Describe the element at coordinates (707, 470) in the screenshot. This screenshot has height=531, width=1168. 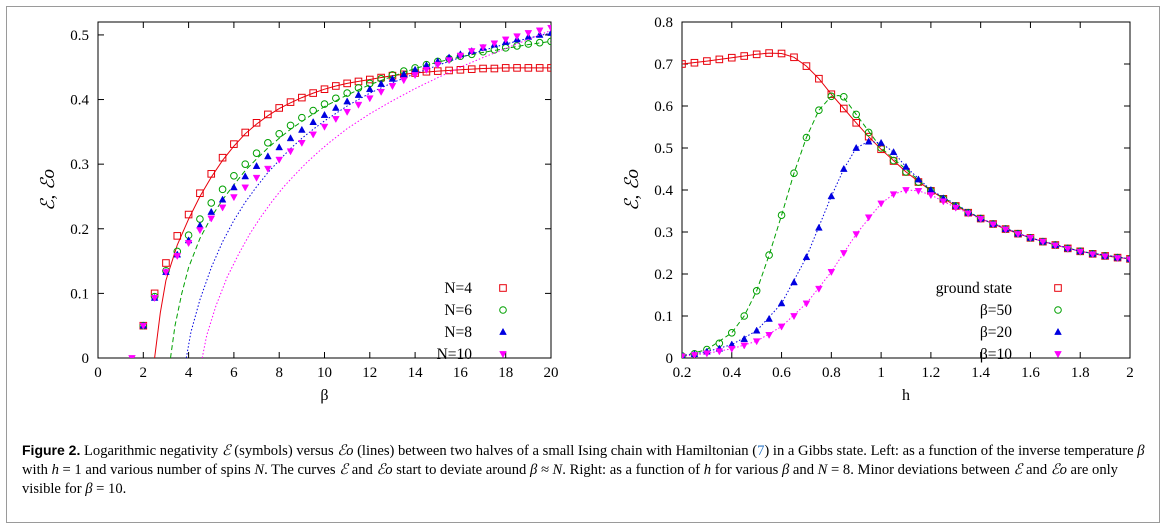
I see `caption-symbol: h` at that location.